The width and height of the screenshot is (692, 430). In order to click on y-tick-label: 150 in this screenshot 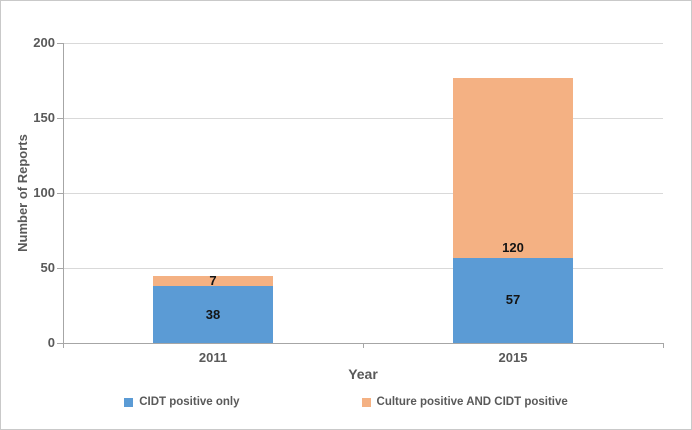, I will do `click(44, 117)`.